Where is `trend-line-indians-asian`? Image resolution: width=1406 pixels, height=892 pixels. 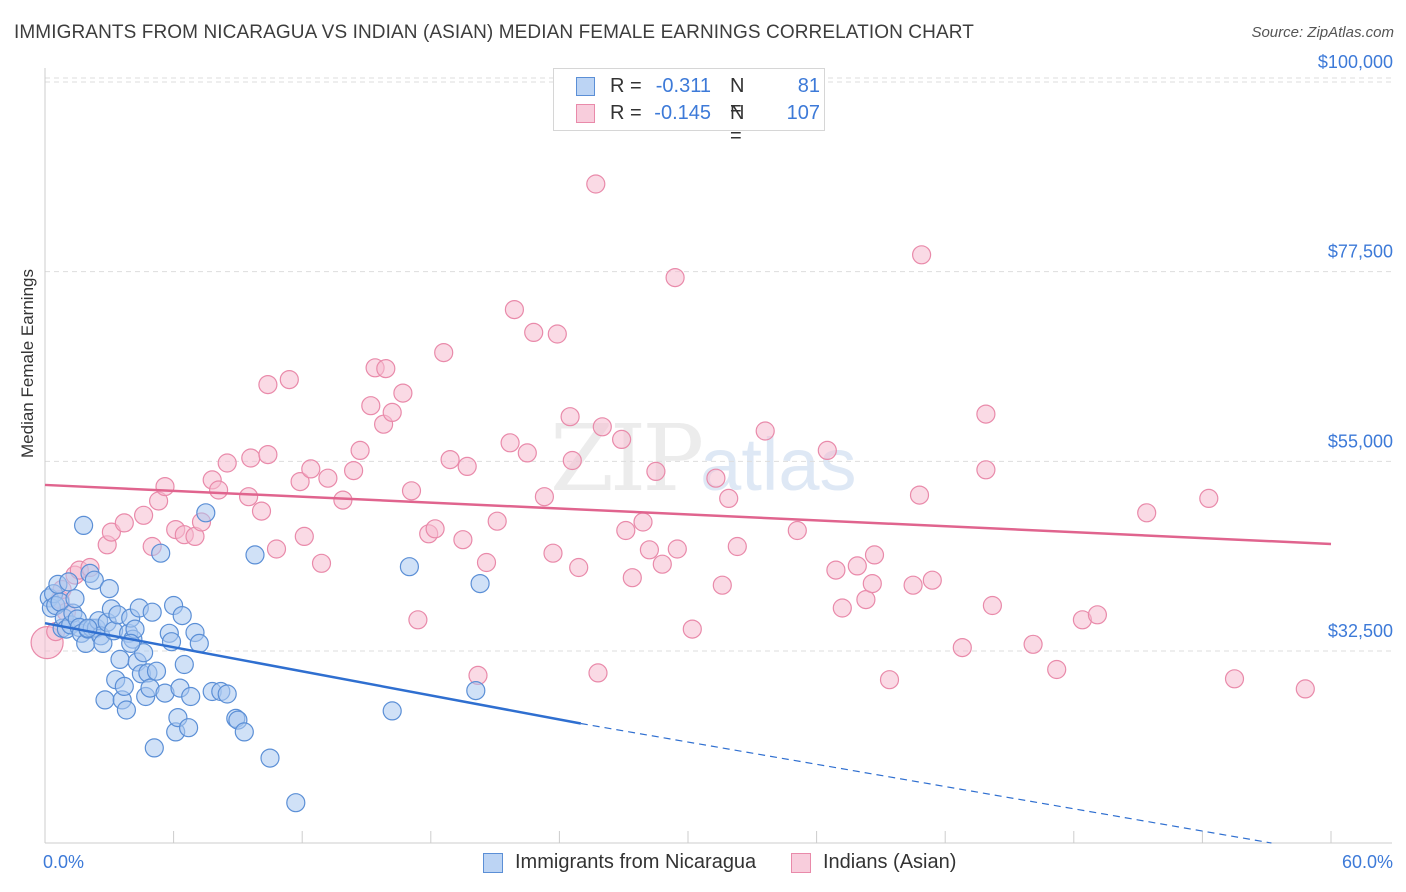 trend-line-indians-asian is located at coordinates (688, 514).